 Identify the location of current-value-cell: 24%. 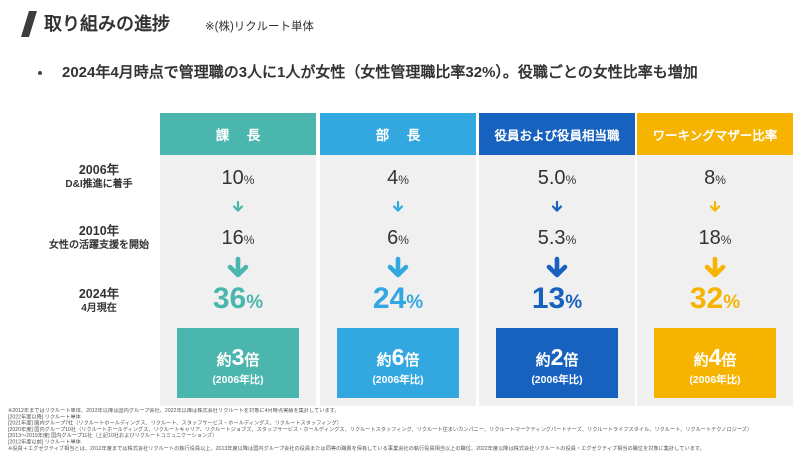
(398, 299).